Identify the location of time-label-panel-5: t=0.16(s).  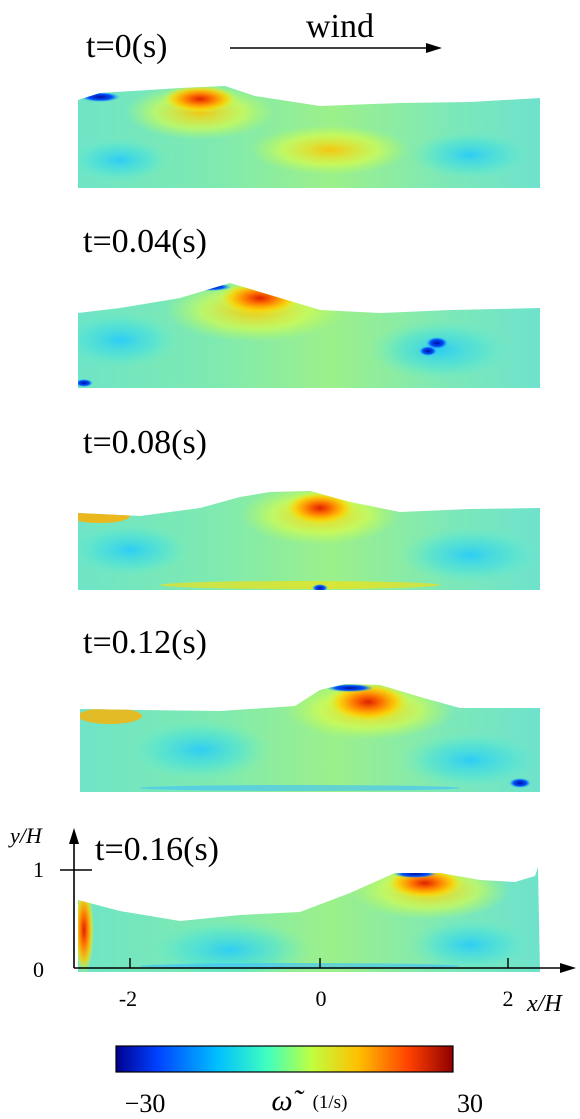
(157, 849).